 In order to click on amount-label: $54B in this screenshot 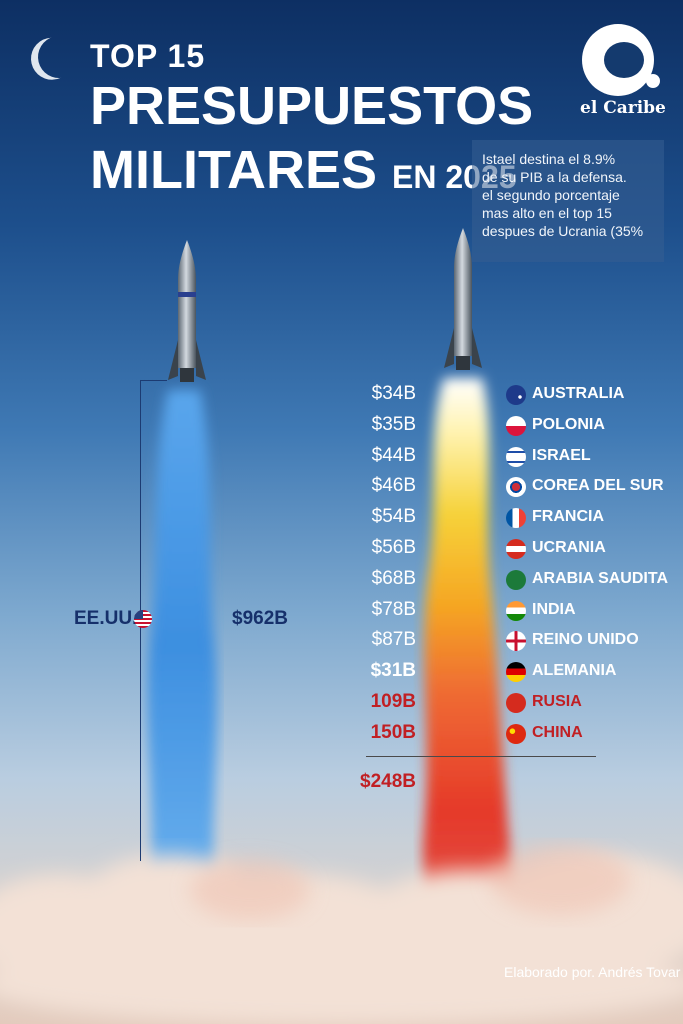, I will do `click(393, 516)`.